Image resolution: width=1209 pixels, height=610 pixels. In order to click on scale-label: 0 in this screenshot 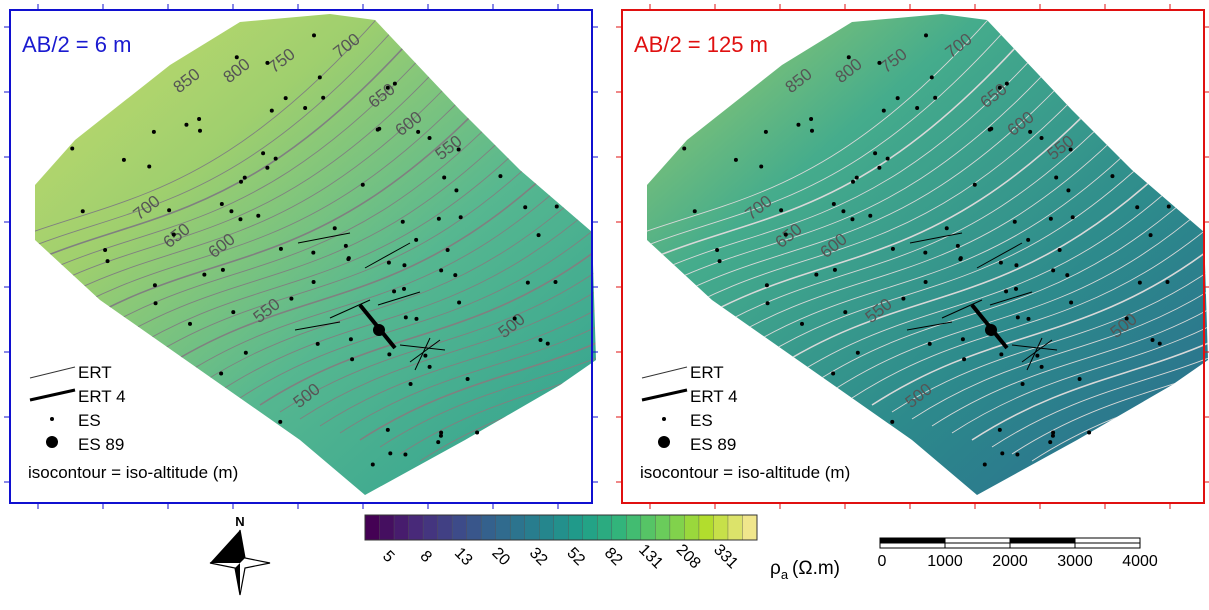, I will do `click(882, 561)`.